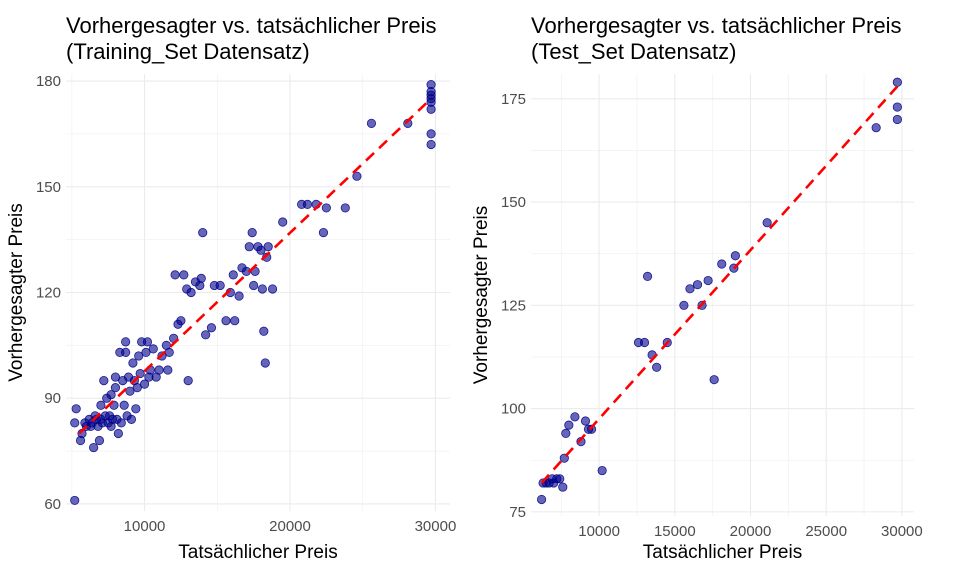 The height and width of the screenshot is (580, 978). What do you see at coordinates (675, 531) in the screenshot?
I see `x-tick-label: 15000` at bounding box center [675, 531].